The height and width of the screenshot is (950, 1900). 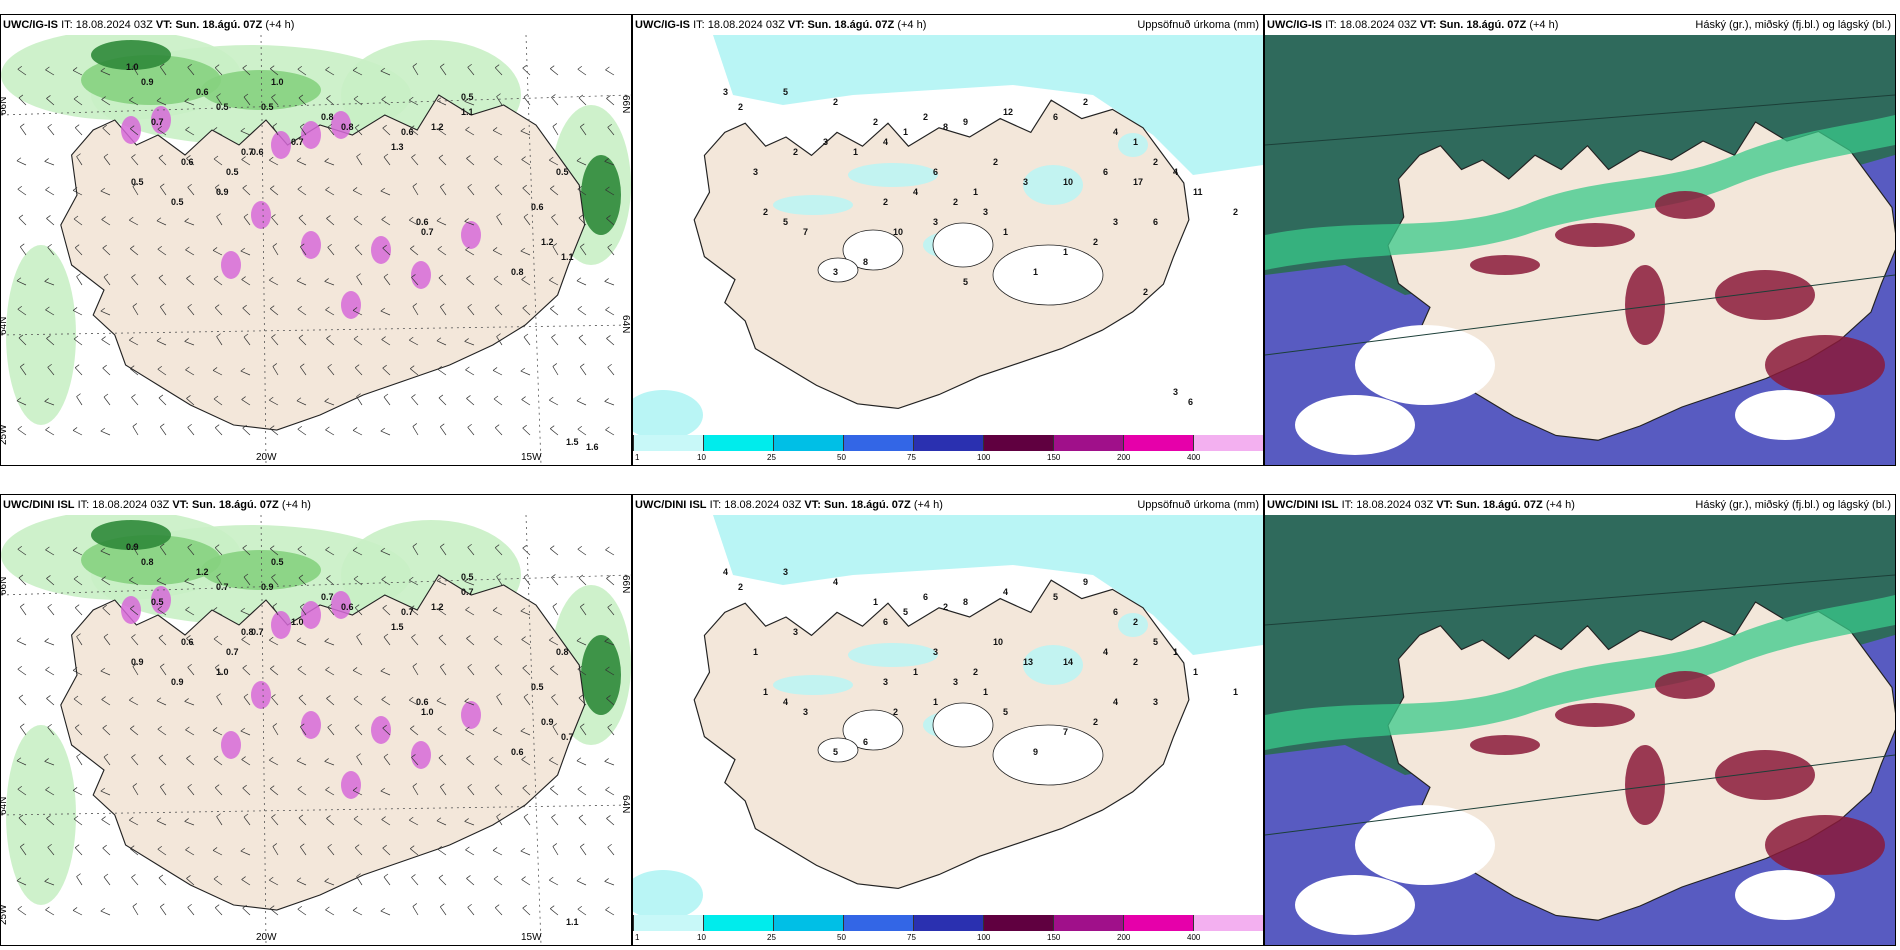 I want to click on colorbar-swatch, so click(x=1228, y=443).